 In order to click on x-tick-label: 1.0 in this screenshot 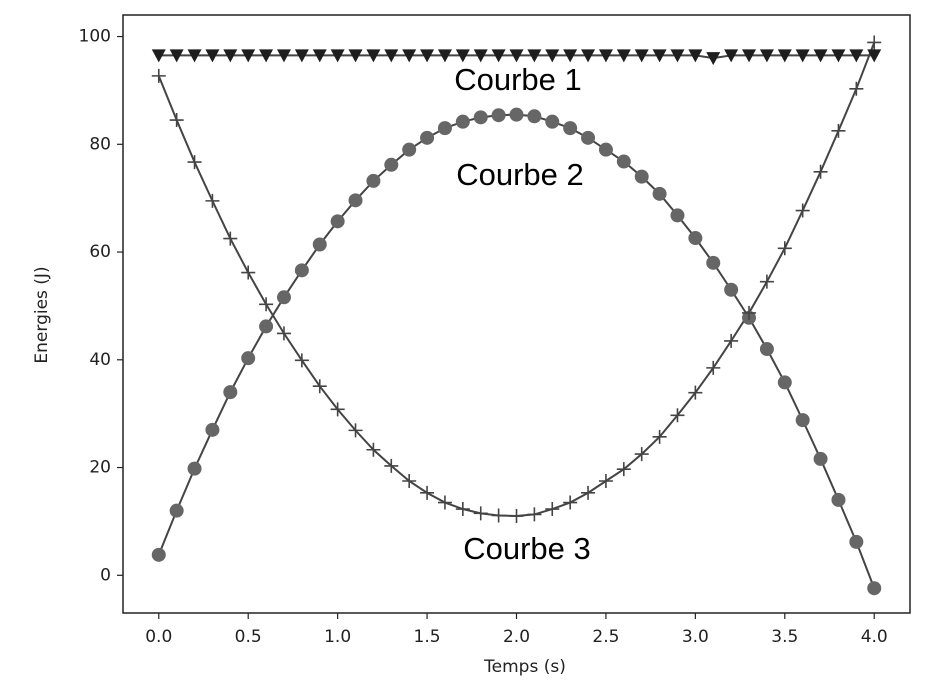, I will do `click(337, 637)`.